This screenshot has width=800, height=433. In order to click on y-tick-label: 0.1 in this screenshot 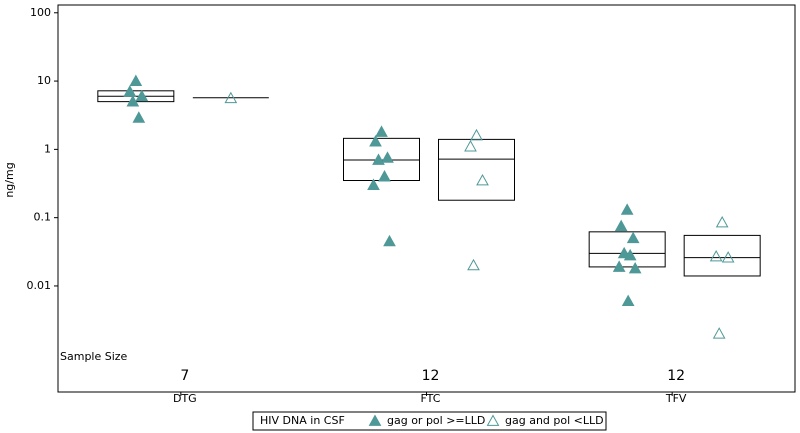, I will do `click(43, 217)`.